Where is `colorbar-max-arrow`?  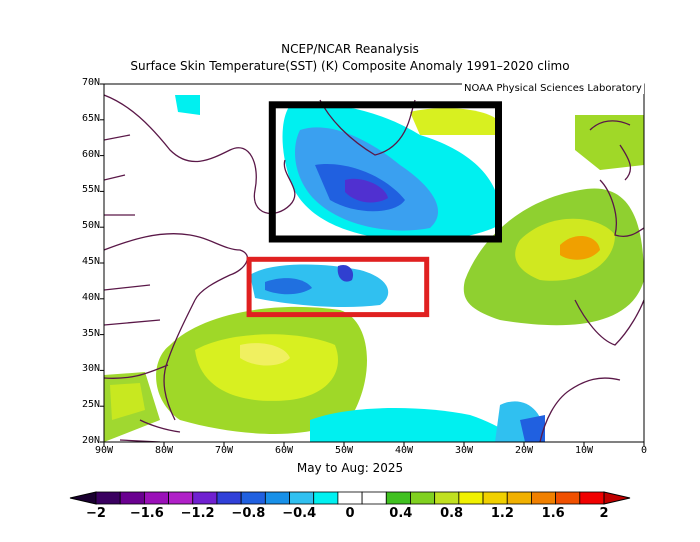
colorbar-max-arrow is located at coordinates (617, 498).